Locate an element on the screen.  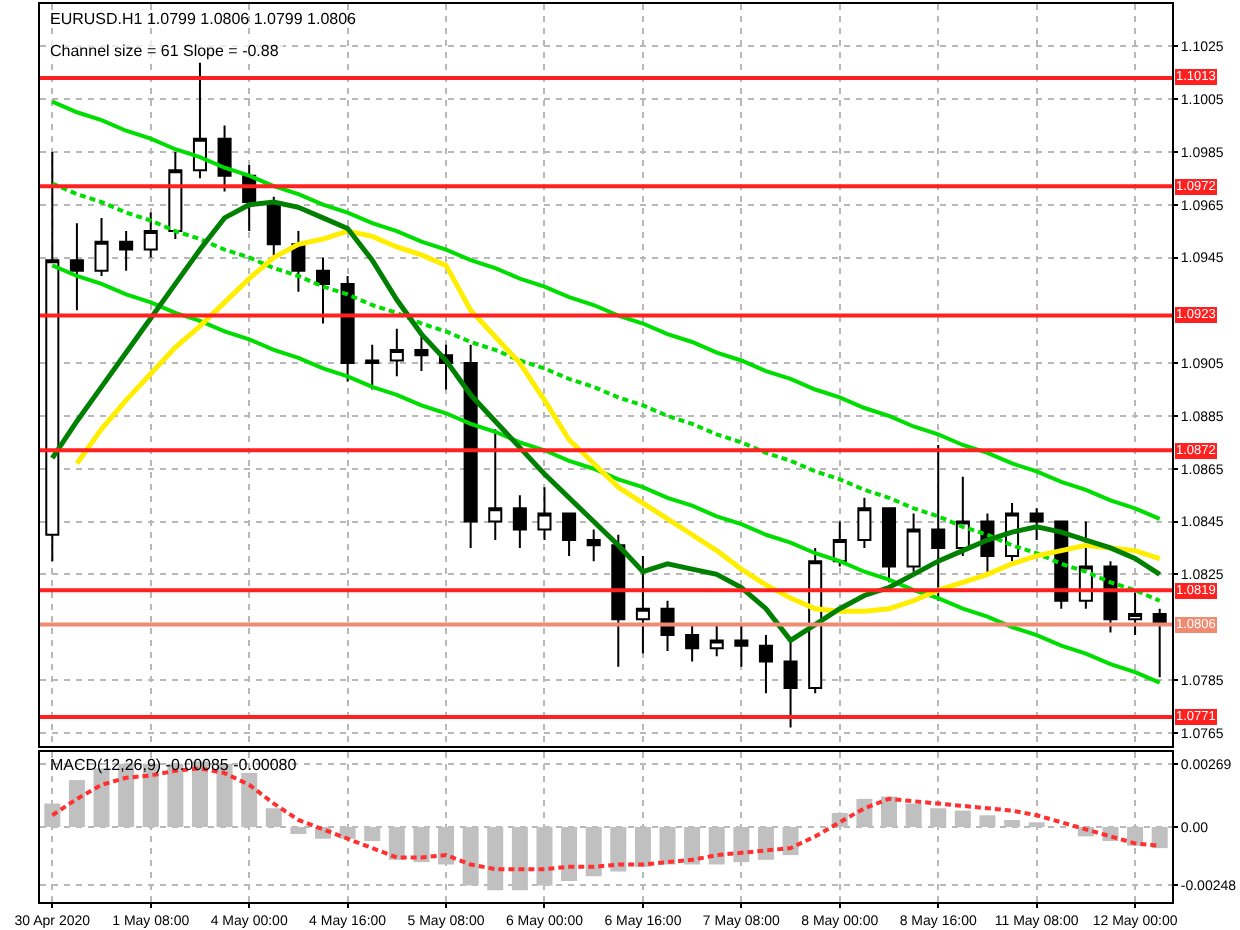
chart-title: EURUSD.H1 1.0799 1.0806 1.0799 1.0806 is located at coordinates (204, 19).